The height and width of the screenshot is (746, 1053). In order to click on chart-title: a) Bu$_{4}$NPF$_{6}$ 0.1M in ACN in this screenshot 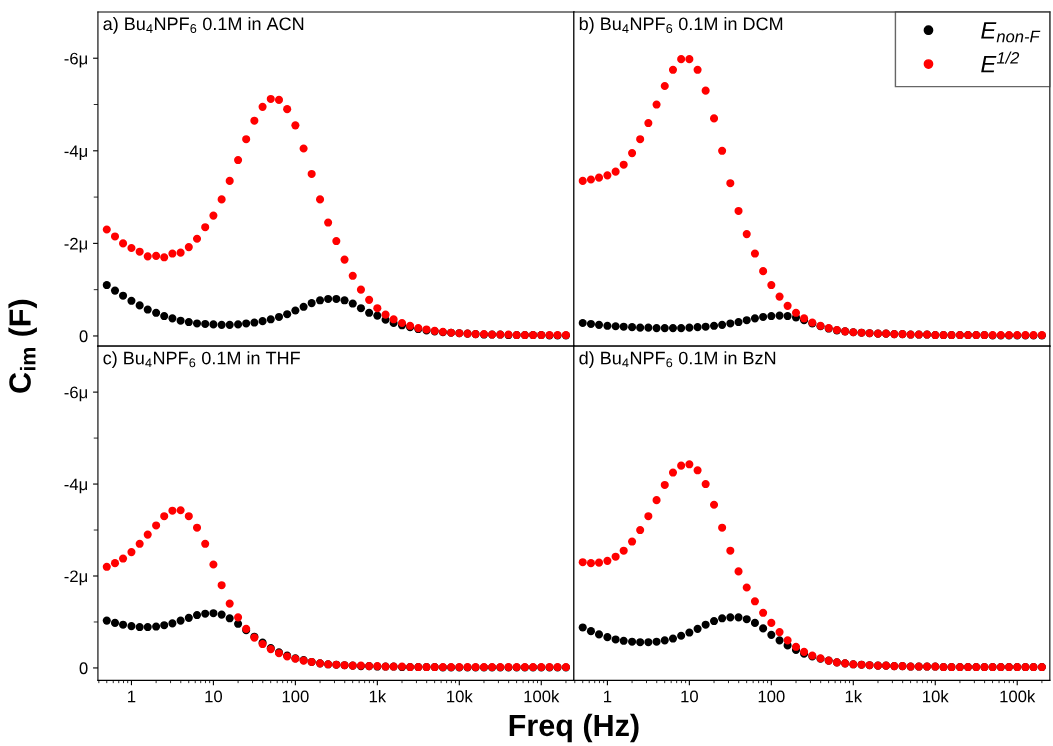, I will do `click(203, 25)`.